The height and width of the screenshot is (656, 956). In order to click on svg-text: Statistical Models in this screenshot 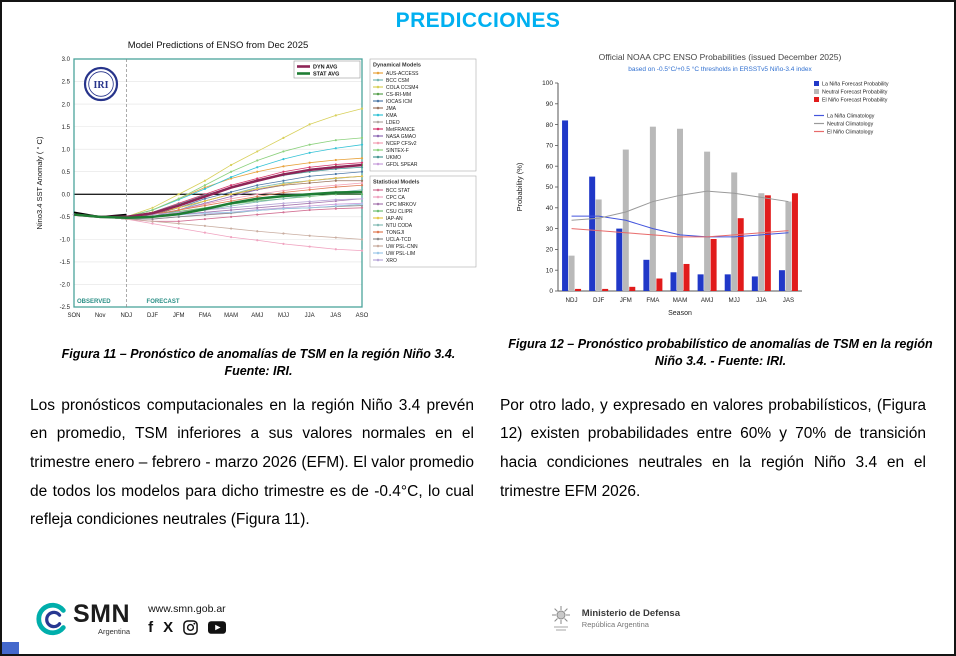, I will do `click(396, 183)`.